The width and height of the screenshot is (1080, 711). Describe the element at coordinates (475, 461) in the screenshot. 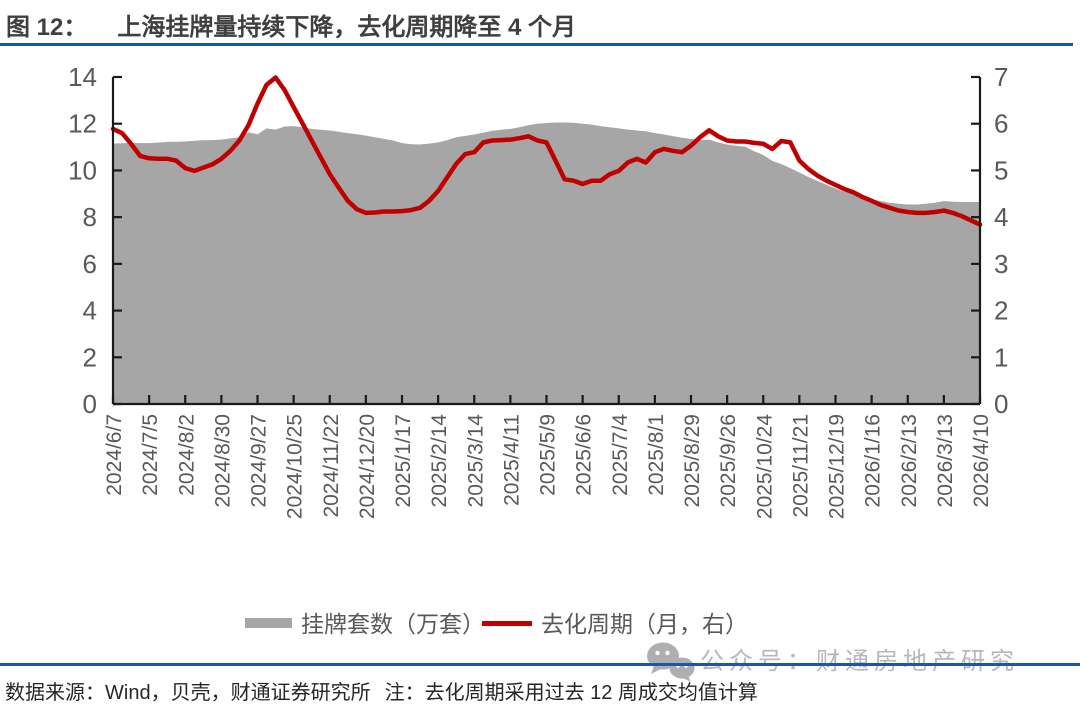

I see `x-axis-label: 2025/3/14` at that location.